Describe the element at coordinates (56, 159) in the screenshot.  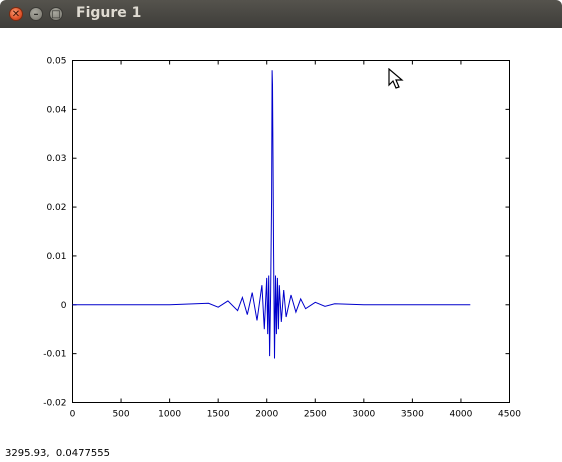
I see `y-tick-label: 0.03` at that location.